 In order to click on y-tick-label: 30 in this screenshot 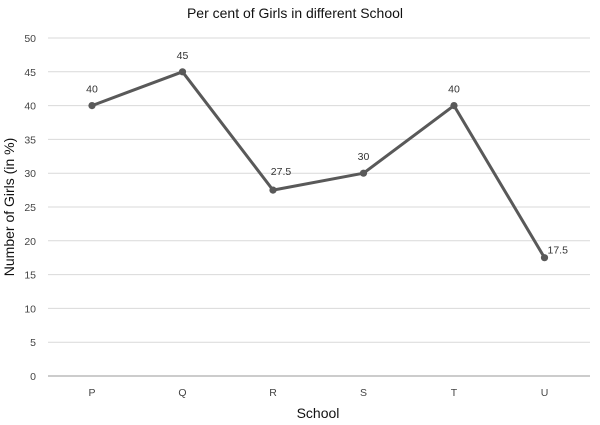, I will do `click(30, 174)`.